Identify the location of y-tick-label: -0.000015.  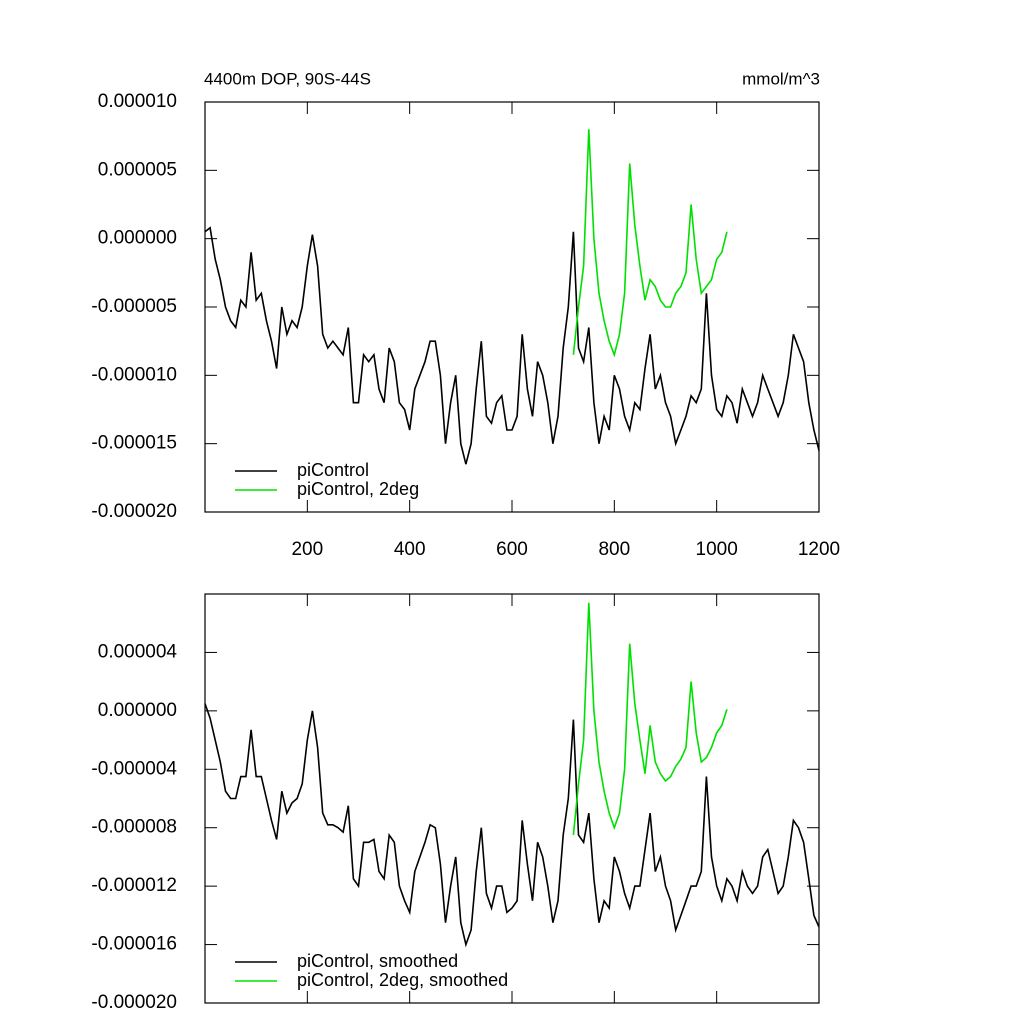
(134, 443).